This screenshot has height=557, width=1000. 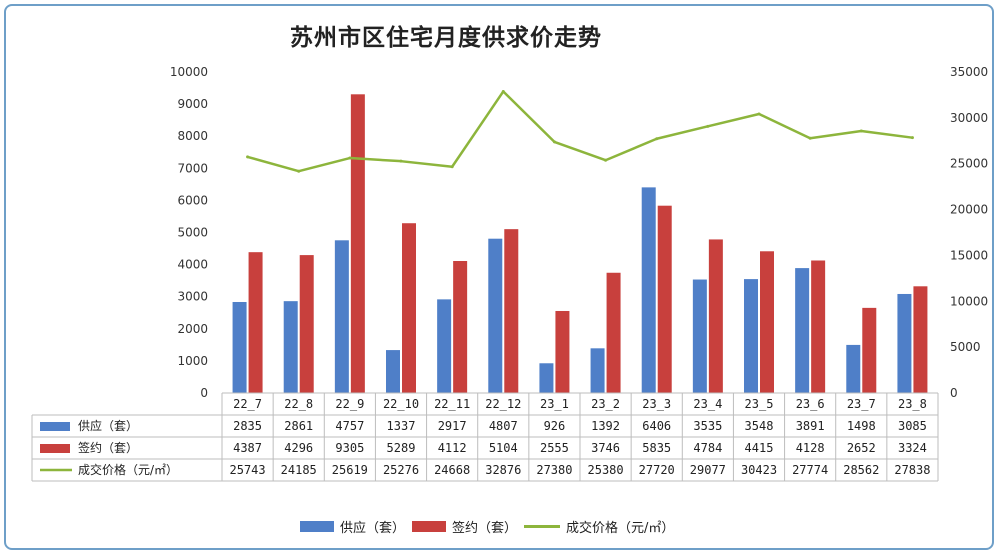 What do you see at coordinates (452, 426) in the screenshot?
I see `table-cell: 2917` at bounding box center [452, 426].